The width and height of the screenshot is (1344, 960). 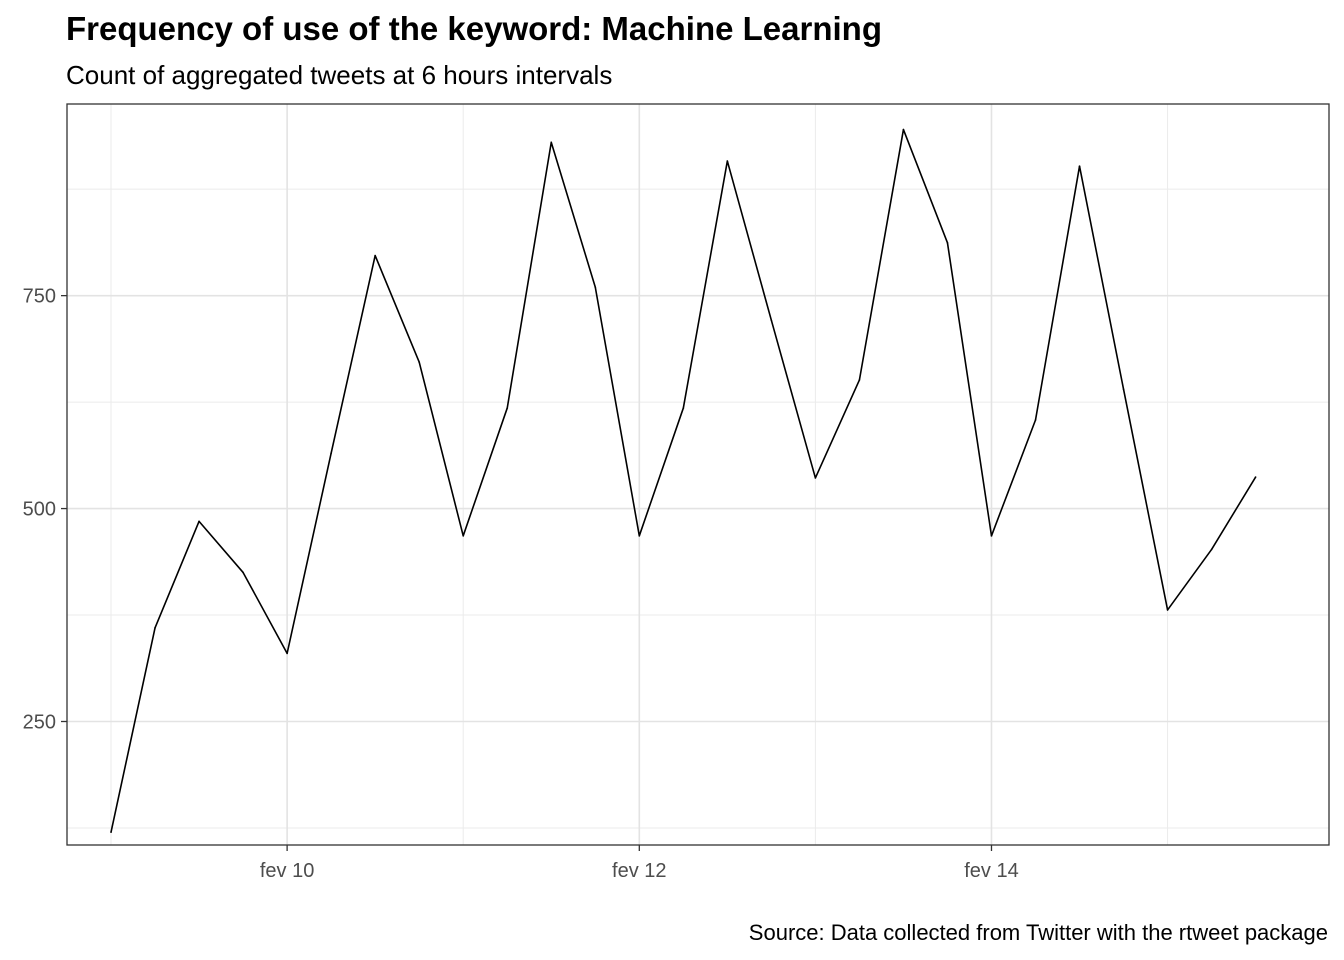 I want to click on x-tick-label: fev 12, so click(x=639, y=871).